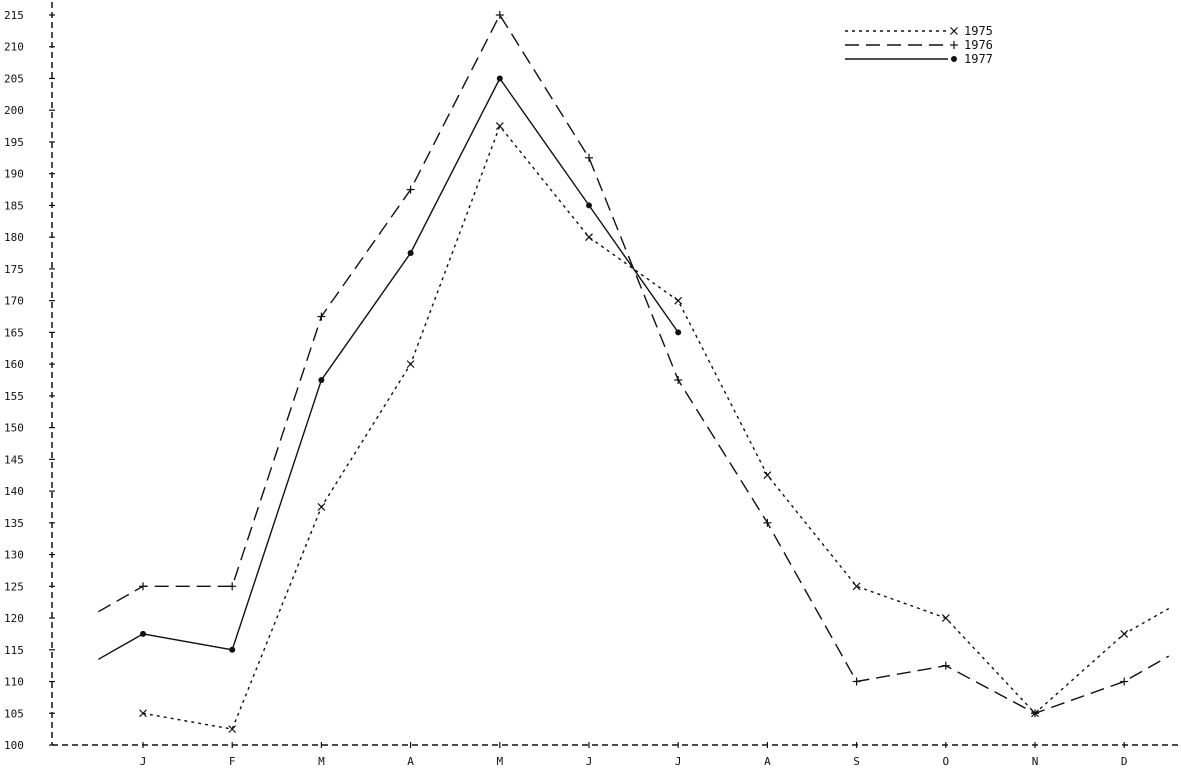 The height and width of the screenshot is (771, 1181). I want to click on y-tick-label: 155, so click(14, 396).